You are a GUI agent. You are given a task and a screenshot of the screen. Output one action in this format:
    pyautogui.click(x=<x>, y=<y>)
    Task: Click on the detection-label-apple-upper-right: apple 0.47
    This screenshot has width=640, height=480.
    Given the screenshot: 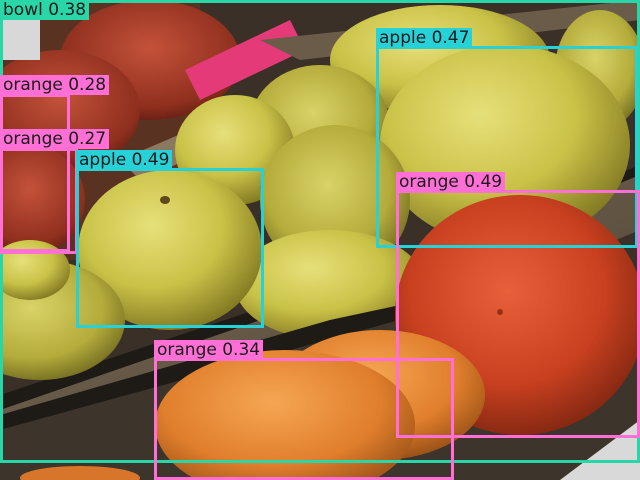 What is the action you would take?
    pyautogui.click(x=424, y=38)
    